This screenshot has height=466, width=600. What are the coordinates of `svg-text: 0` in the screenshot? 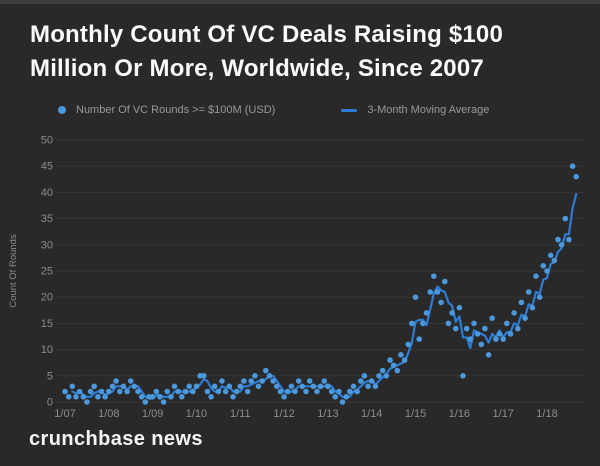 It's located at (50, 403).